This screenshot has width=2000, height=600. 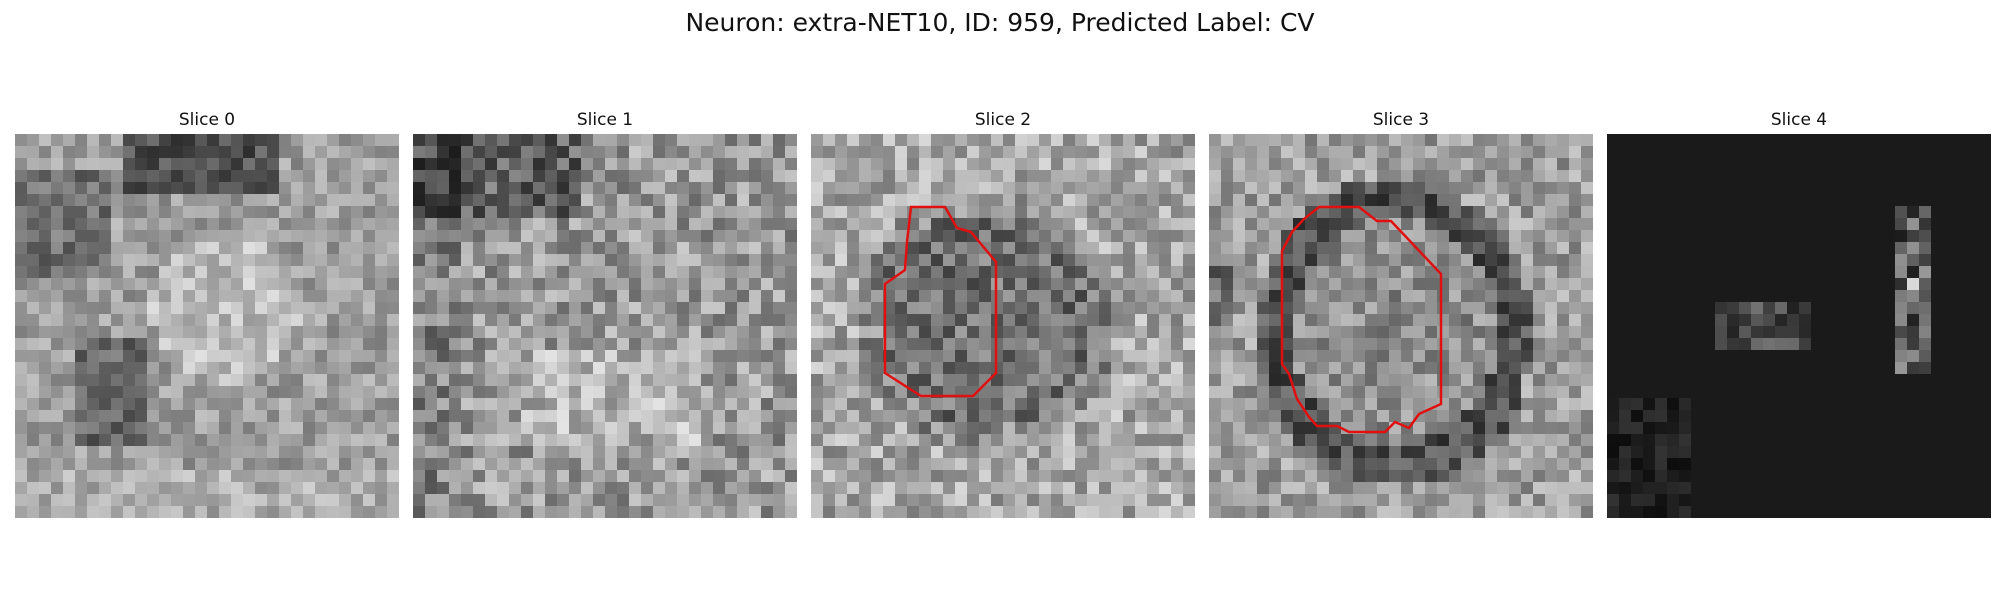 I want to click on slice-panel-4: Slice 4, so click(x=1799, y=314).